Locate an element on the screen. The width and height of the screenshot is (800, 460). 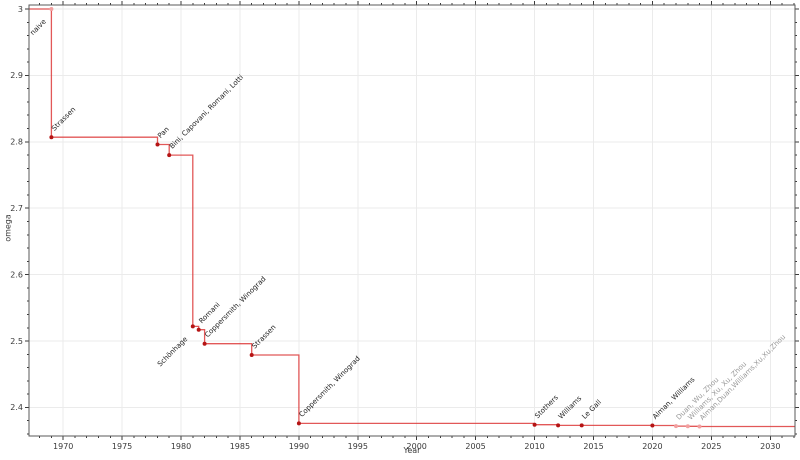
svg-text: Coppersmith, Winograd is located at coordinates (330, 387).